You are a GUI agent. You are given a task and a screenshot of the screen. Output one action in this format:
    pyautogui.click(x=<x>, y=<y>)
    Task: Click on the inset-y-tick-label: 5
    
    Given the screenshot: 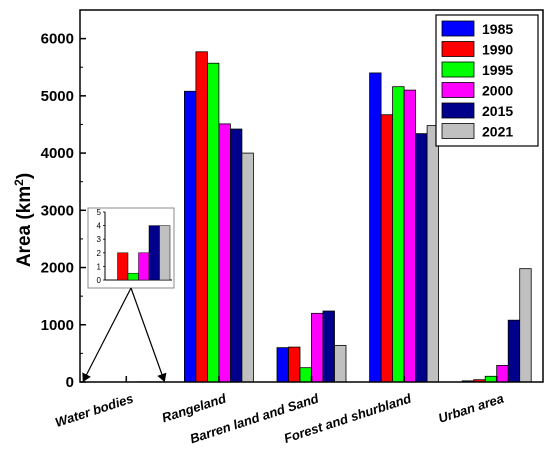 What is the action you would take?
    pyautogui.click(x=99, y=212)
    